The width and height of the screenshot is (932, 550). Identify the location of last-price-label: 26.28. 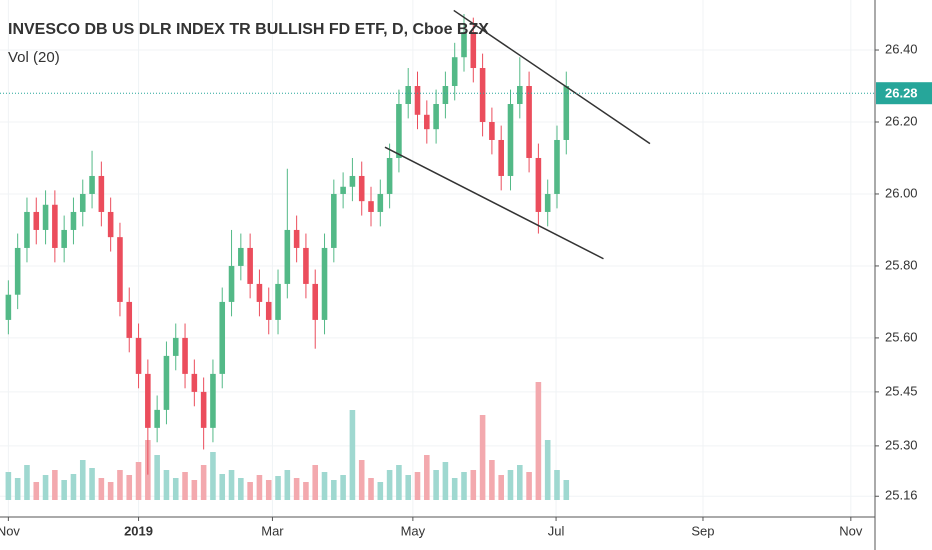
(901, 93).